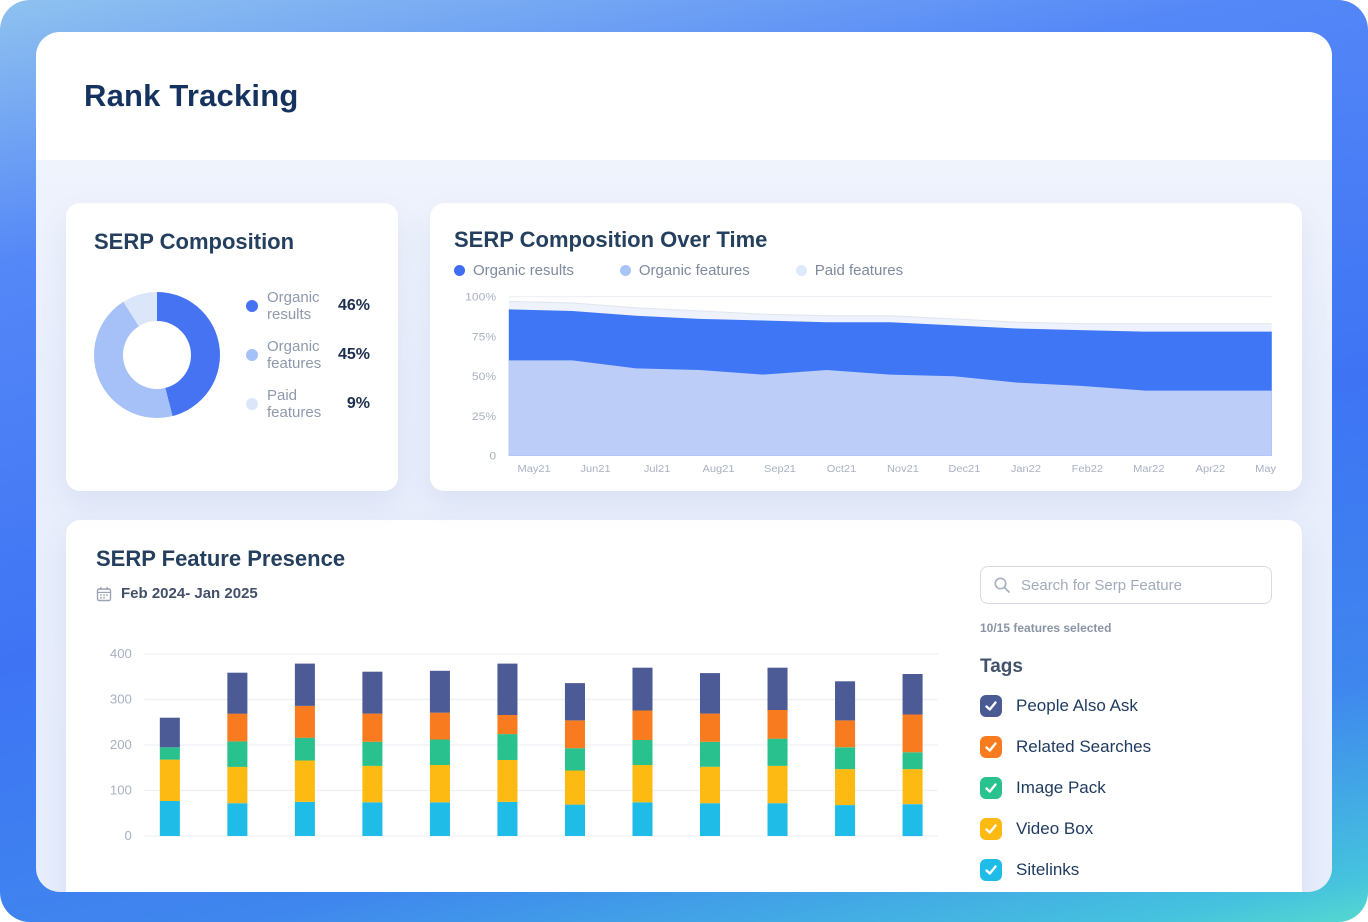 The width and height of the screenshot is (1368, 922). I want to click on donut-legend-item: Organic results 46%, so click(308, 306).